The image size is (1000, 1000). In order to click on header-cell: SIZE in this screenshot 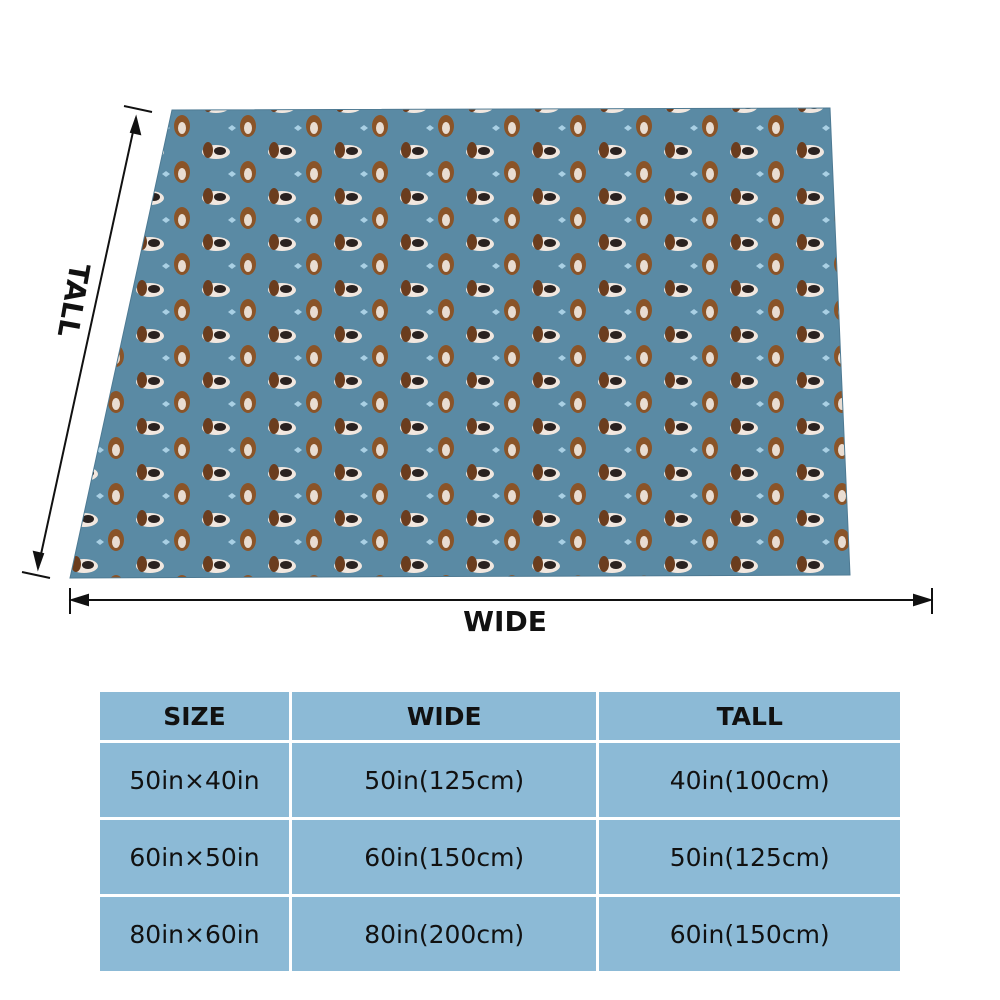, I will do `click(194, 716)`.